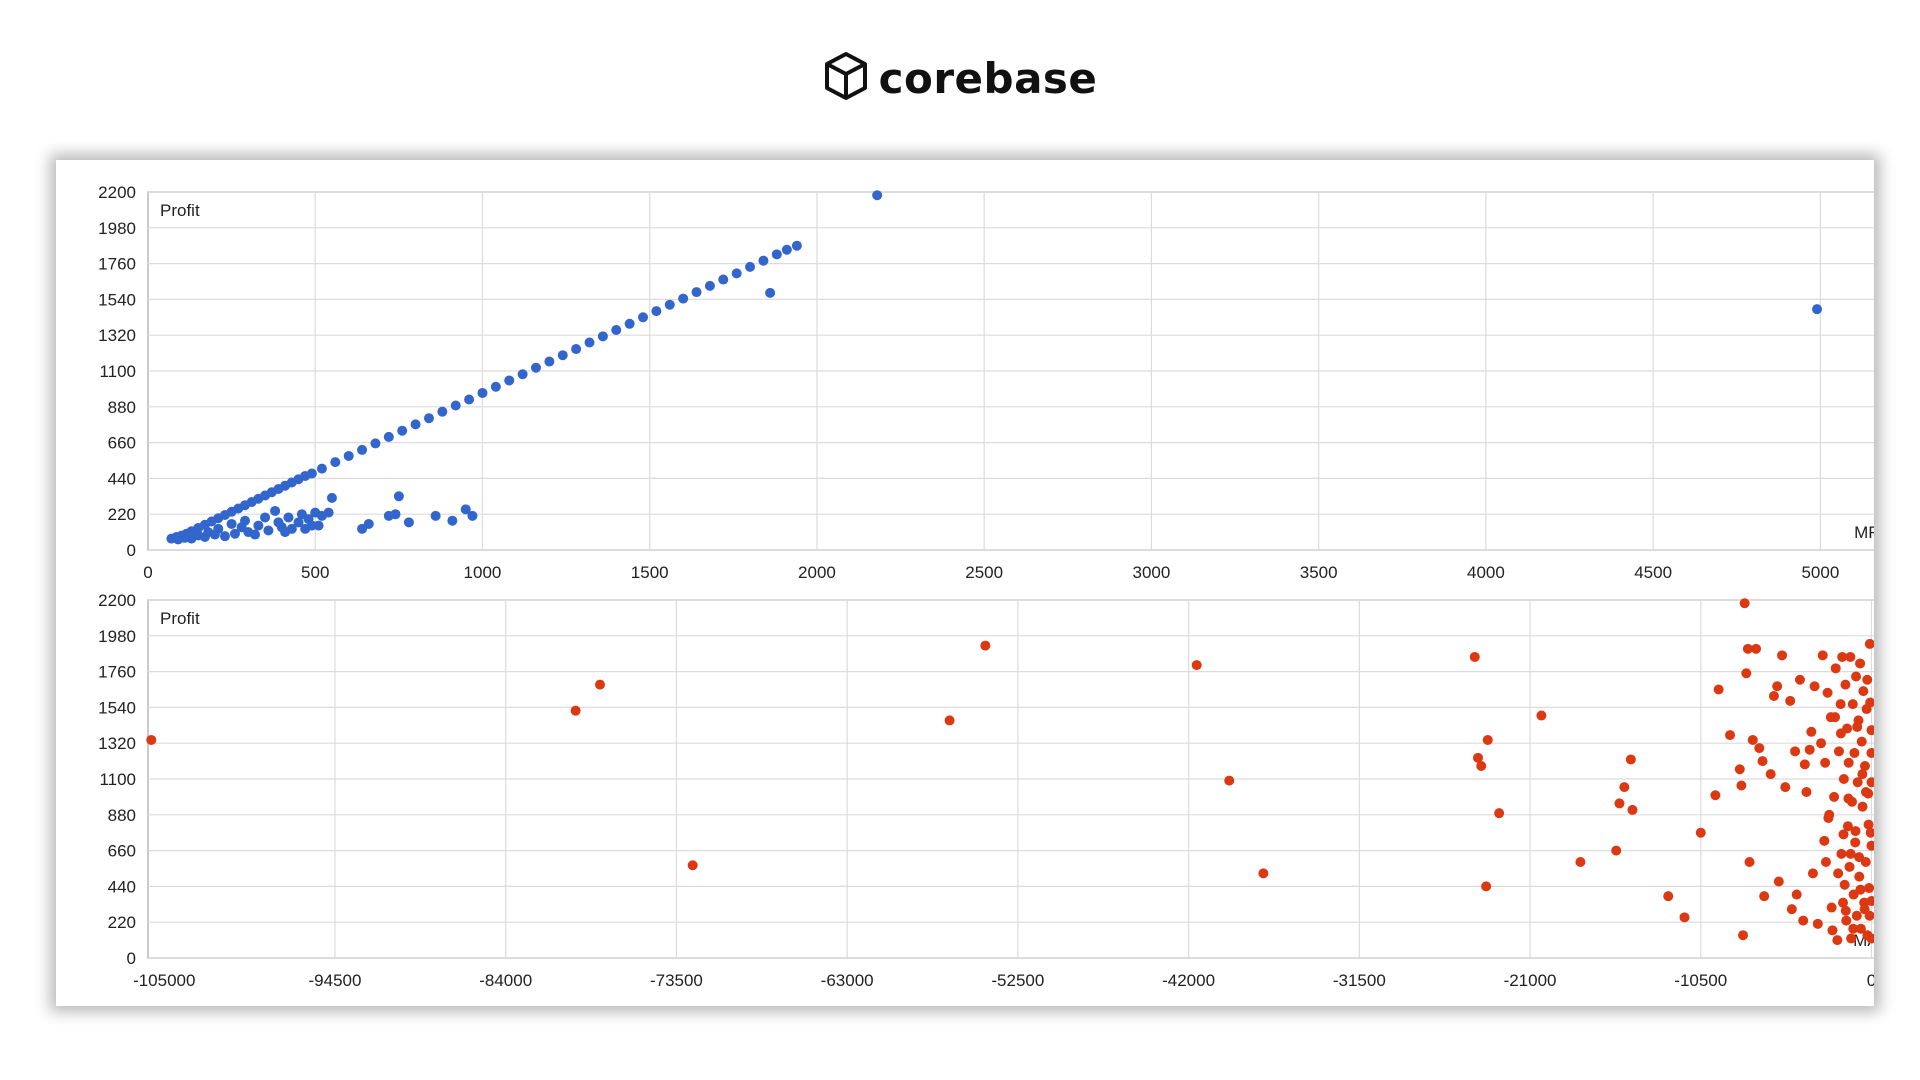 The height and width of the screenshot is (1080, 1920). Describe the element at coordinates (122, 851) in the screenshot. I see `y-tick-label: 660` at that location.